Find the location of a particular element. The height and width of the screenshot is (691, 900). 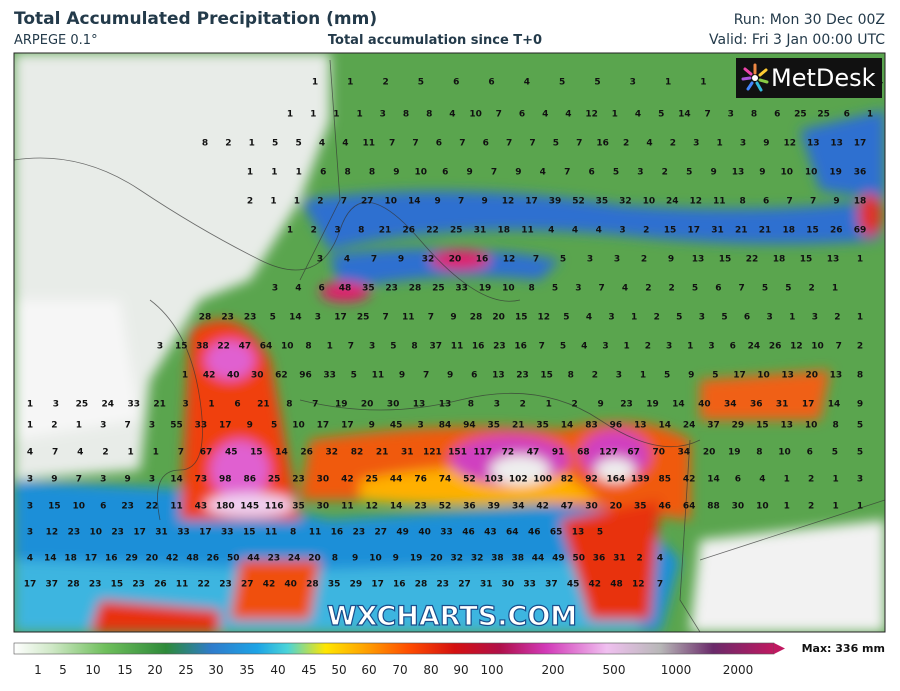

grid-value: 180 is located at coordinates (225, 507).